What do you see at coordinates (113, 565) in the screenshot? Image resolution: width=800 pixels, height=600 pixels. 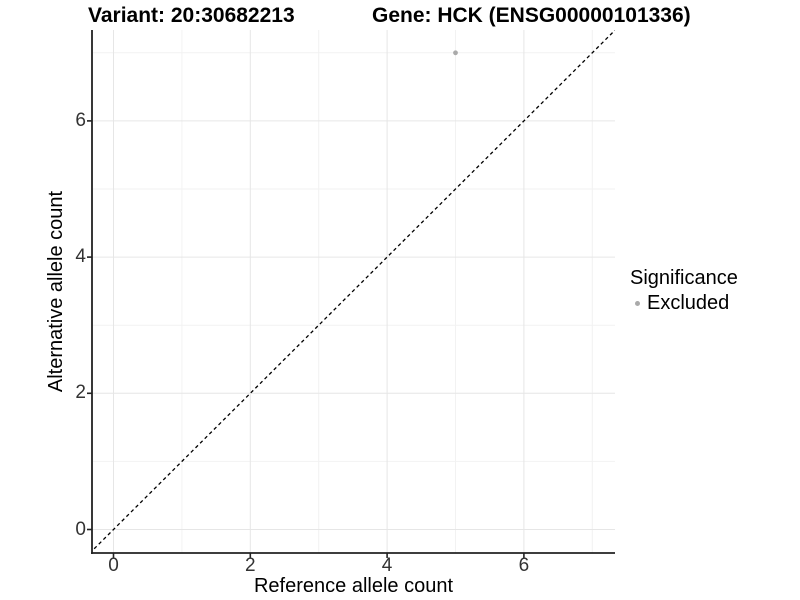 I see `x-tick-label: 0` at bounding box center [113, 565].